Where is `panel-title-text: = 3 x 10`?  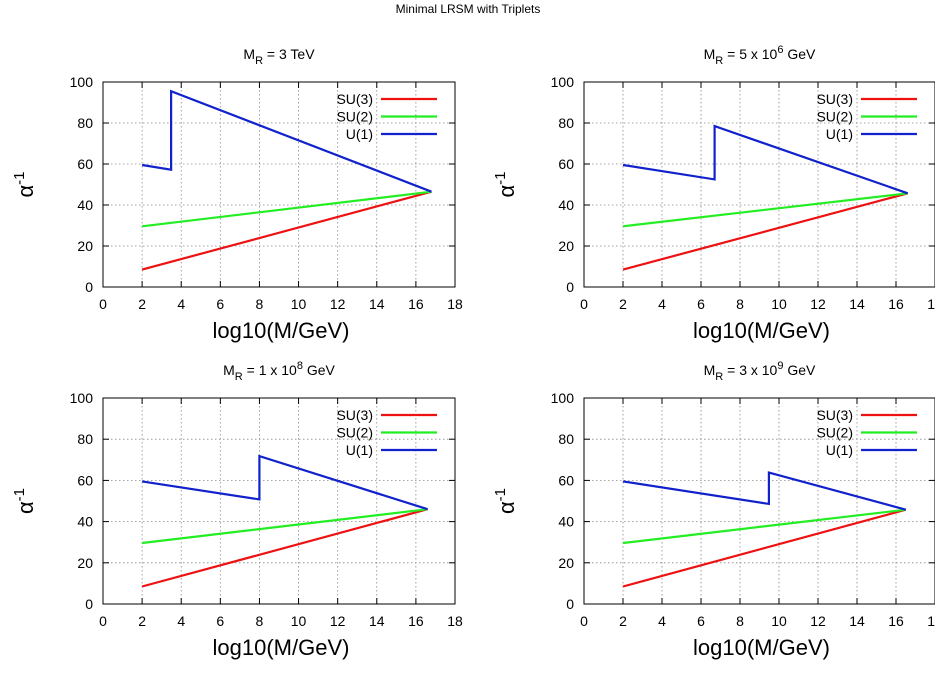 panel-title-text: = 3 x 10 is located at coordinates (750, 370).